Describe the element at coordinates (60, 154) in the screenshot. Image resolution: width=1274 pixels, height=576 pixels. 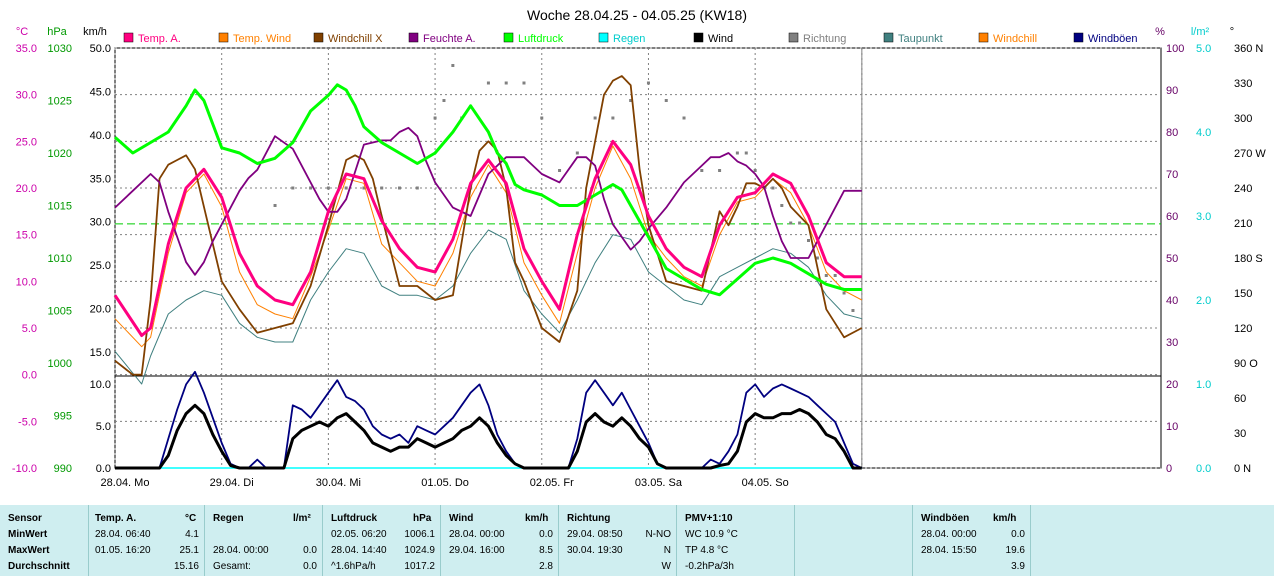
I see `pressure-tick-label: 1020` at that location.